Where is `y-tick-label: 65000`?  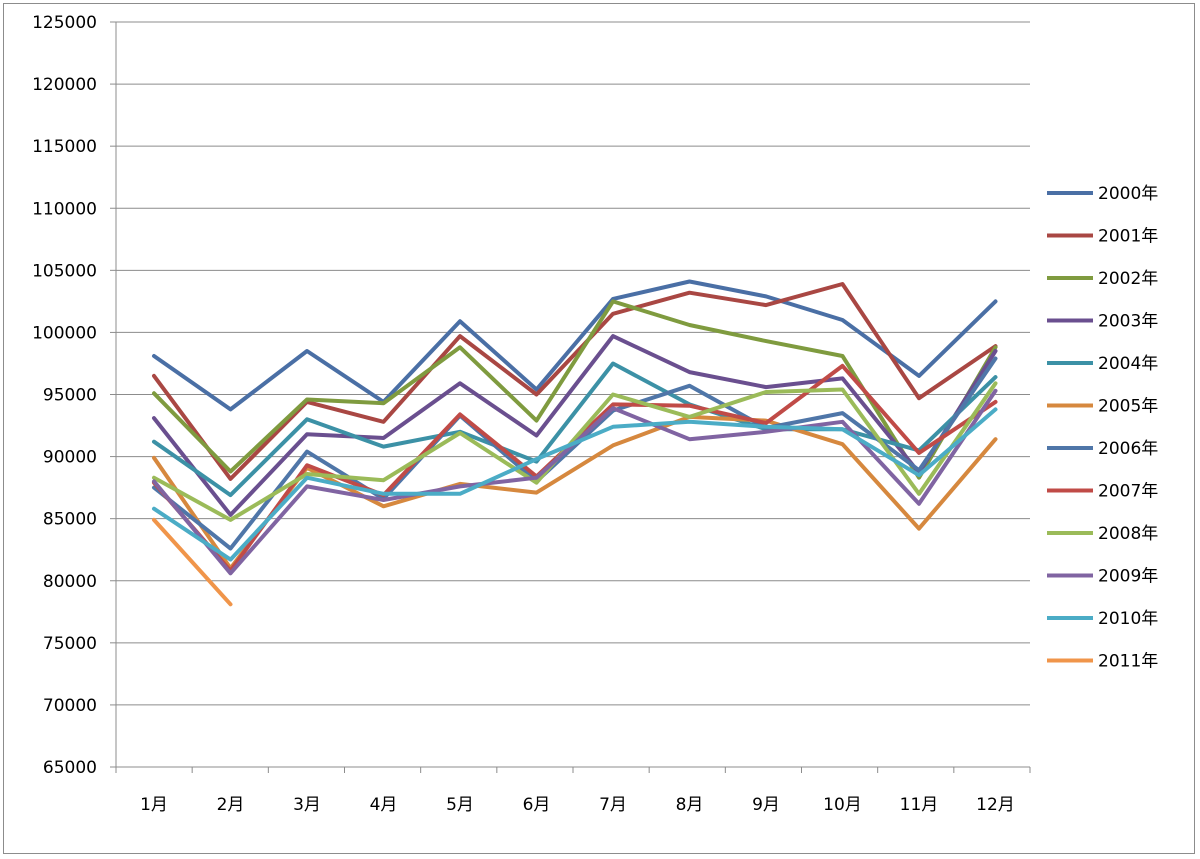 y-tick-label: 65000 is located at coordinates (70, 768).